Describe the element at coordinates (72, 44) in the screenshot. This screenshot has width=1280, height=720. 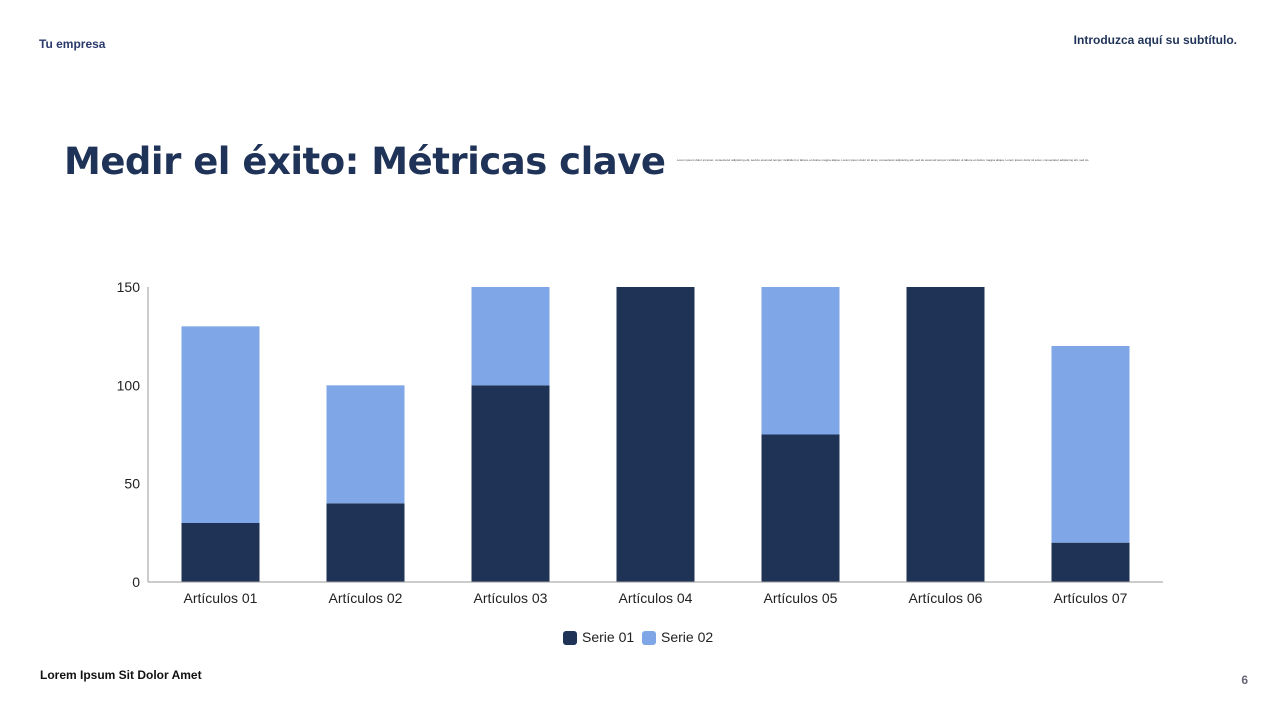
I see `company-name: Tu empresa` at that location.